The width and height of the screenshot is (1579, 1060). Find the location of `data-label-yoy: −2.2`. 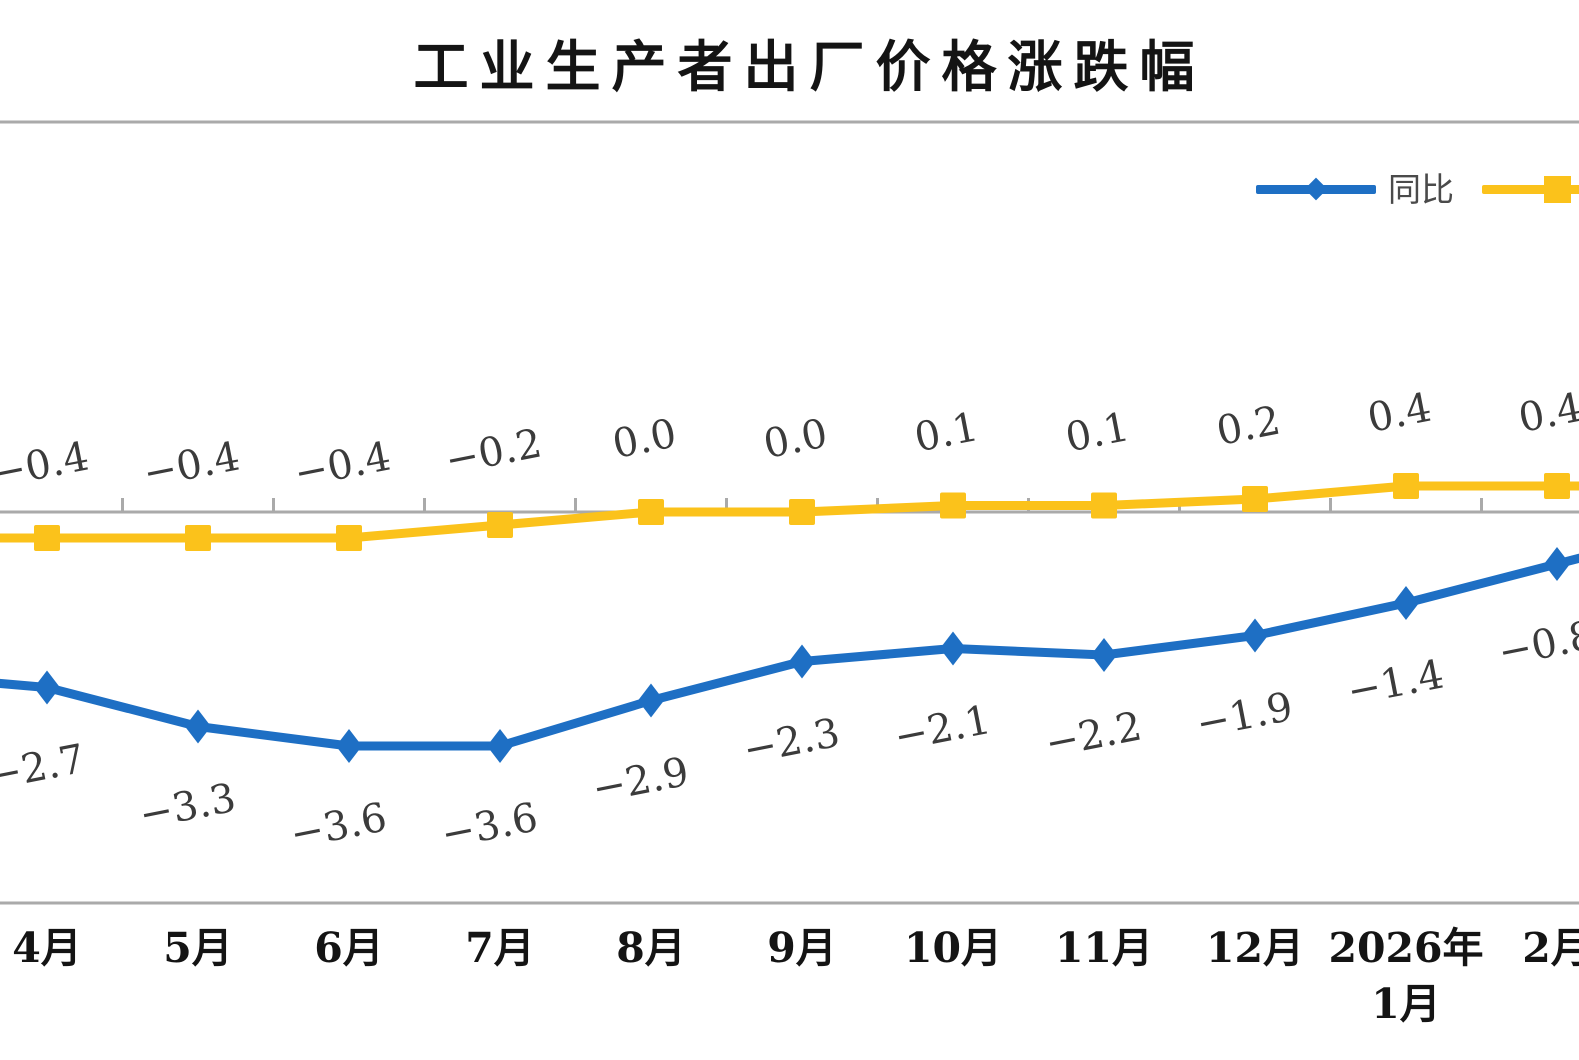

data-label-yoy: −2.2 is located at coordinates (1093, 735).